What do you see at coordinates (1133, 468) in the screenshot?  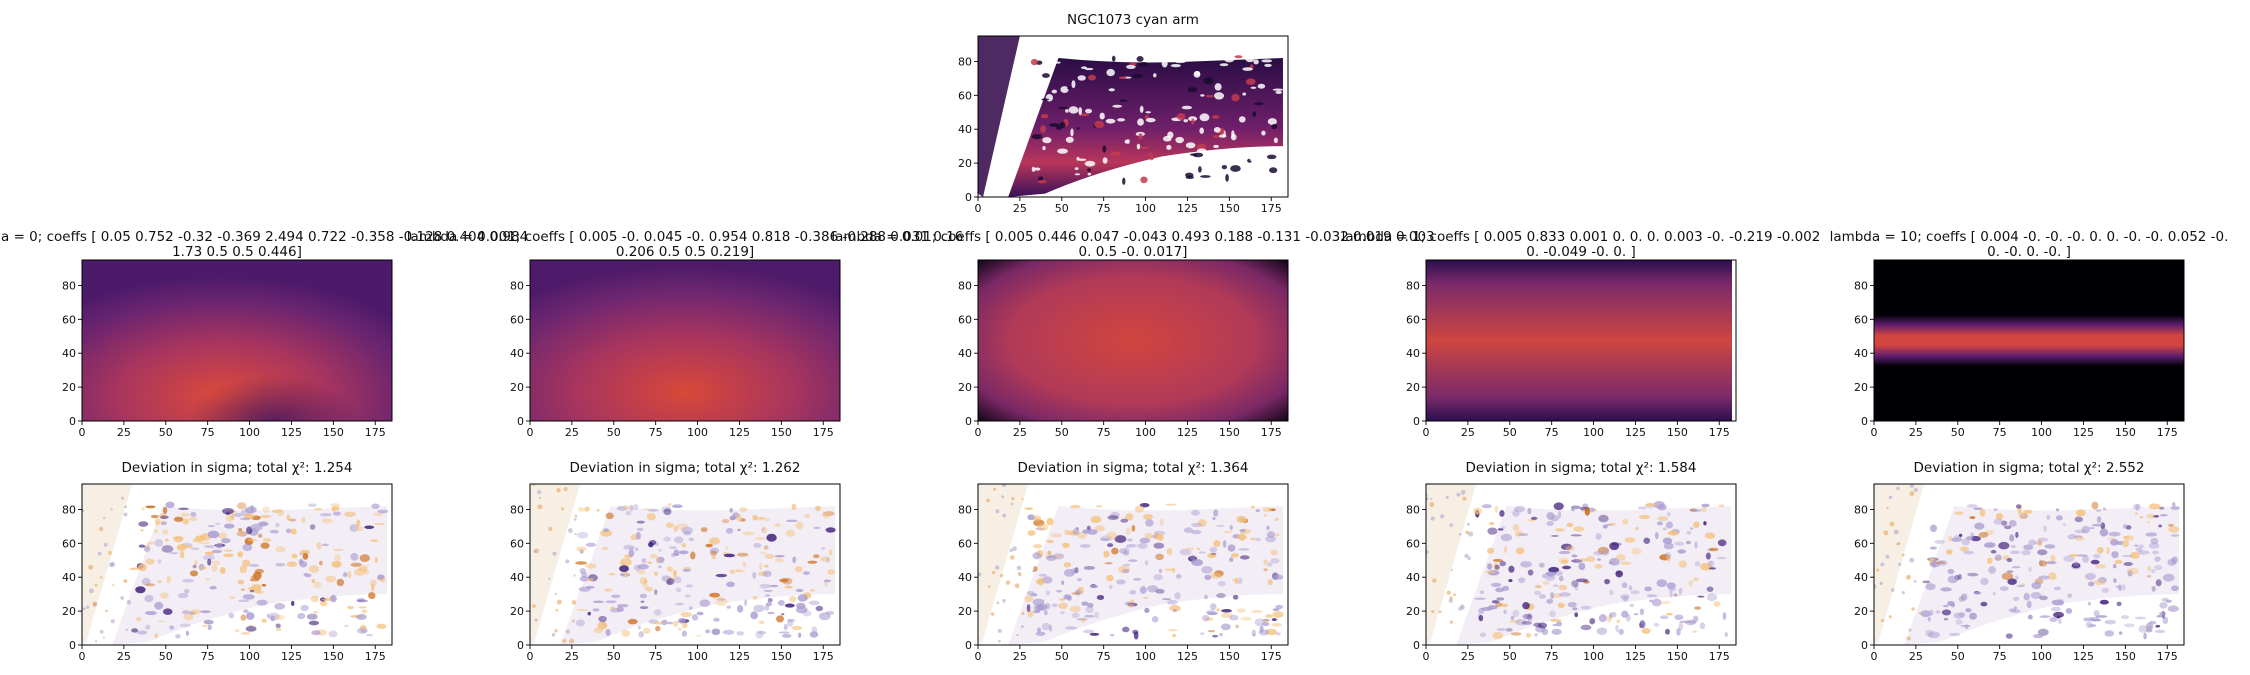 I see `panel-title: Deviation in sigma; total χ²: 1.364` at bounding box center [1133, 468].